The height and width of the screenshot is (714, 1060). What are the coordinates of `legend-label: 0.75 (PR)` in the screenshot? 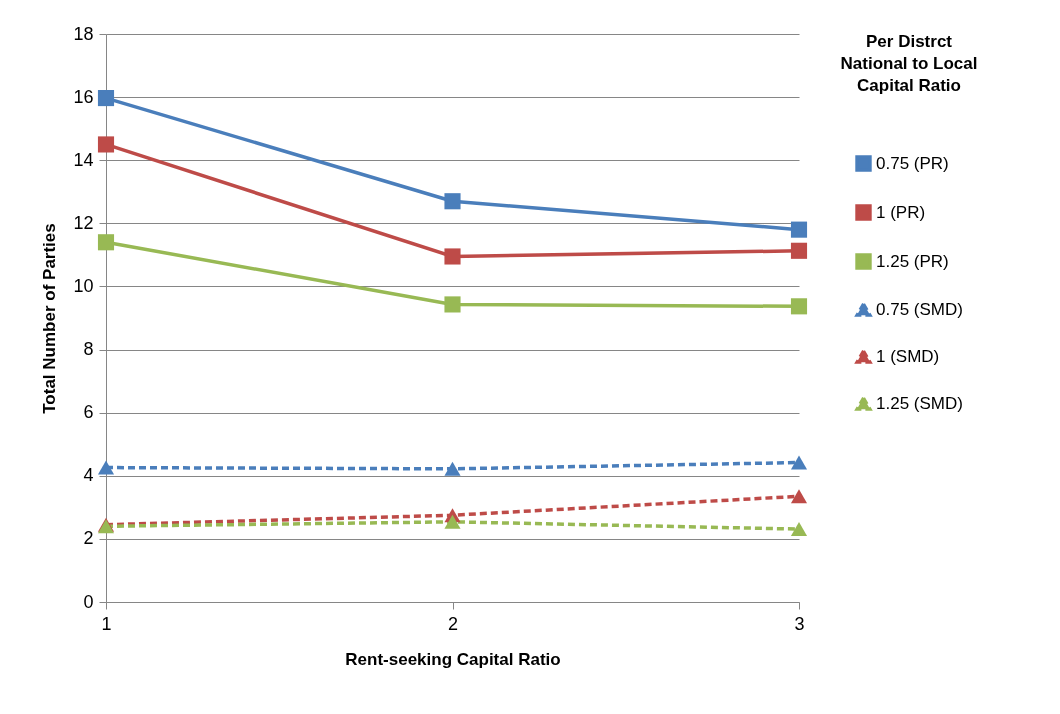 It's located at (912, 163).